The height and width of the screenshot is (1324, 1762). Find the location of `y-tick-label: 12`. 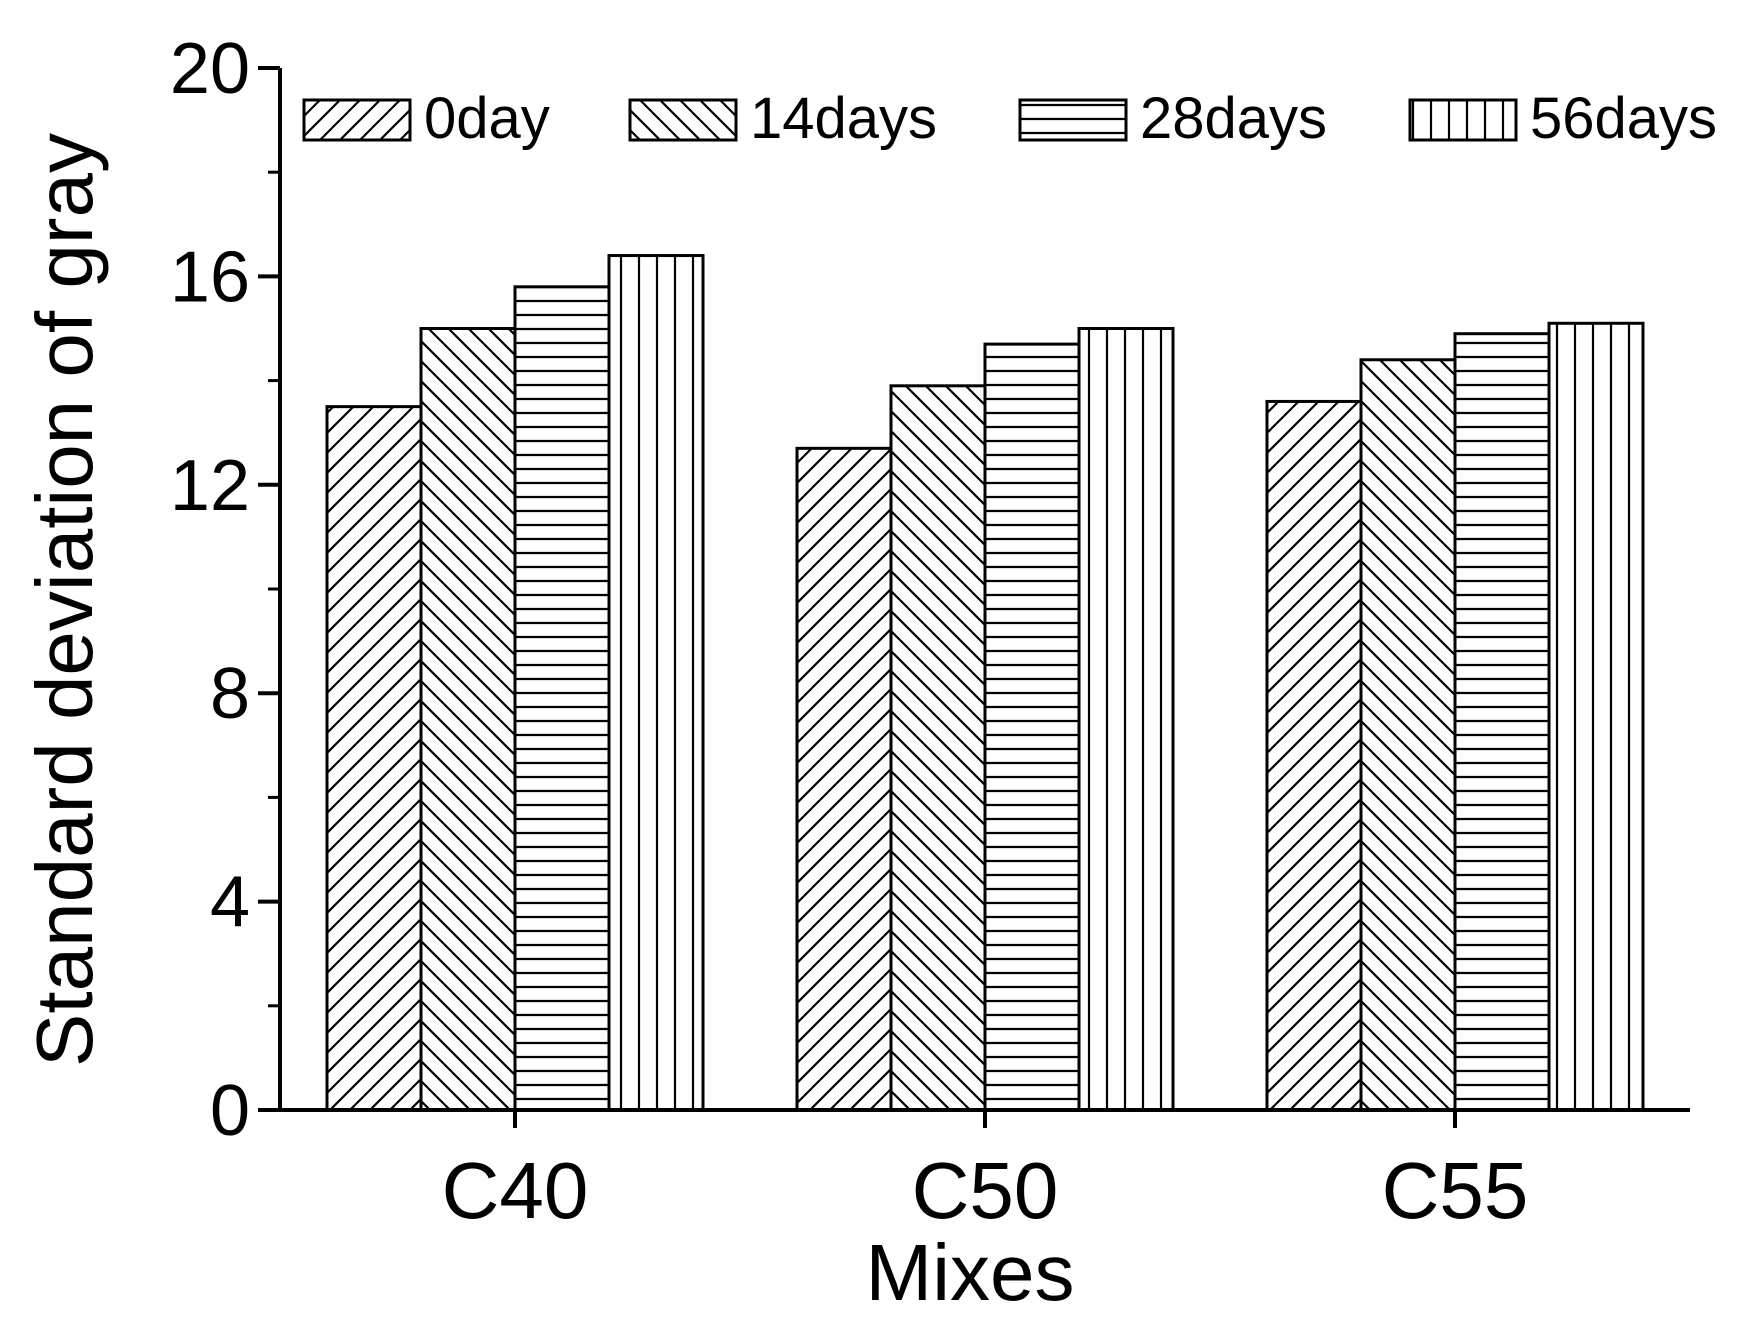

y-tick-label: 12 is located at coordinates (210, 486).